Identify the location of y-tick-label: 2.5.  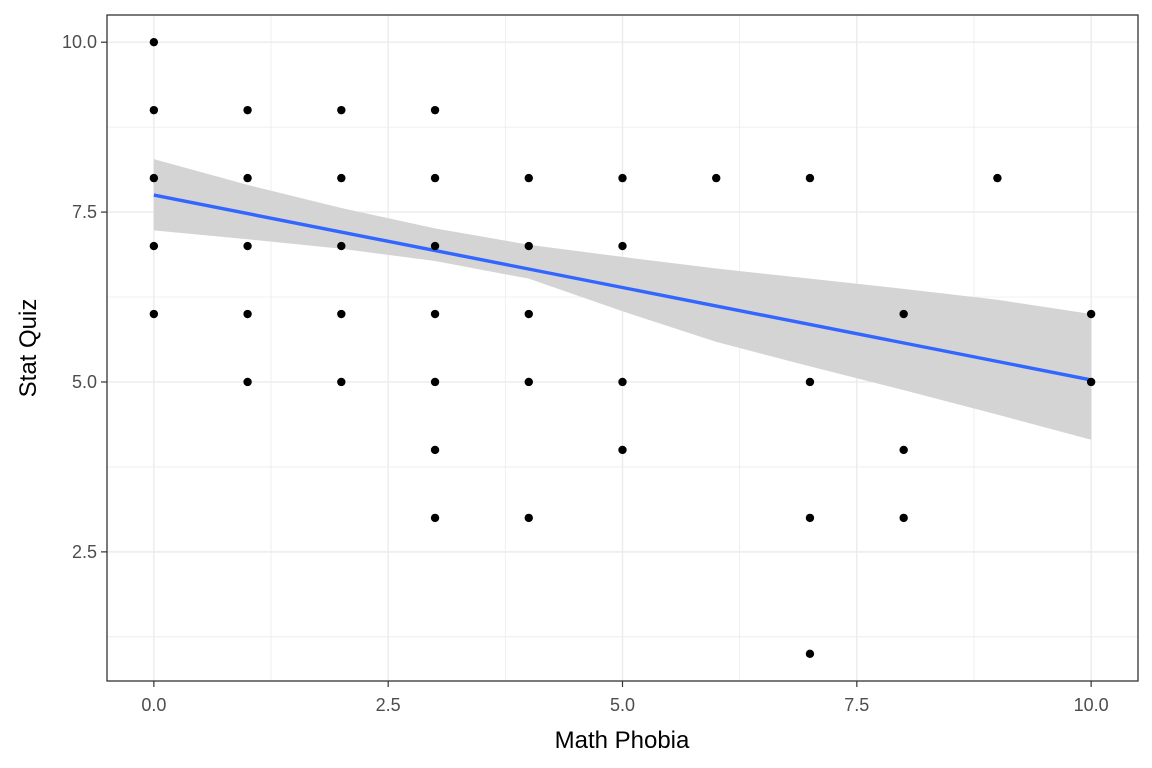
(84, 552).